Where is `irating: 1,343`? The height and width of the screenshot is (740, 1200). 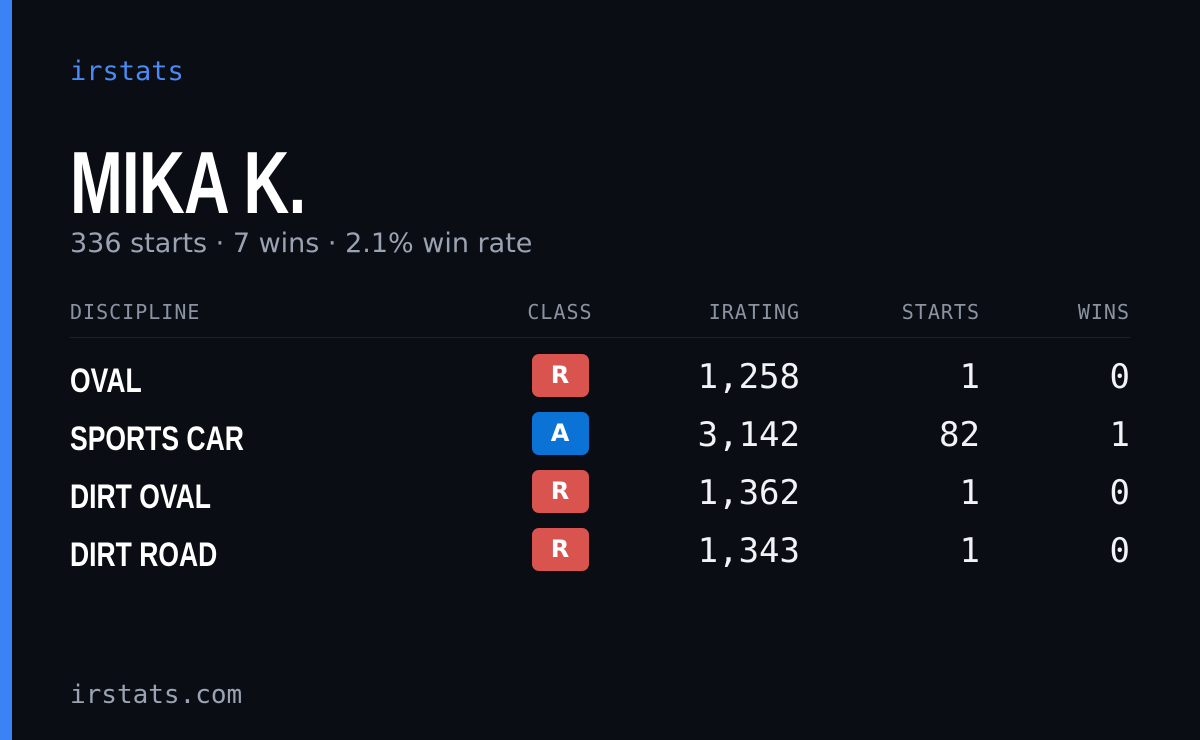 irating: 1,343 is located at coordinates (748, 551).